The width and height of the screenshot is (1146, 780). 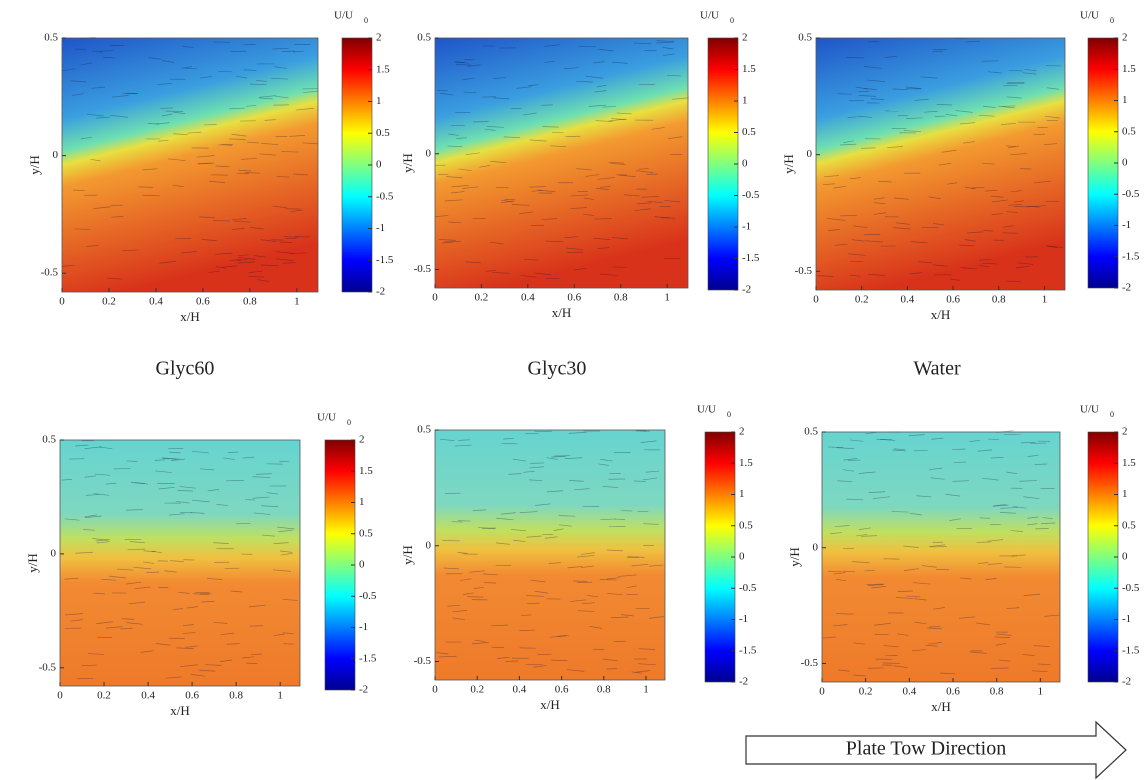 What do you see at coordinates (366, 533) in the screenshot?
I see `colorbar-tick-label: 0.5` at bounding box center [366, 533].